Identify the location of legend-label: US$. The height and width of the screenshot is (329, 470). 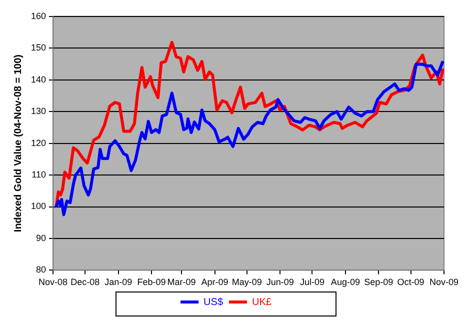
(214, 302).